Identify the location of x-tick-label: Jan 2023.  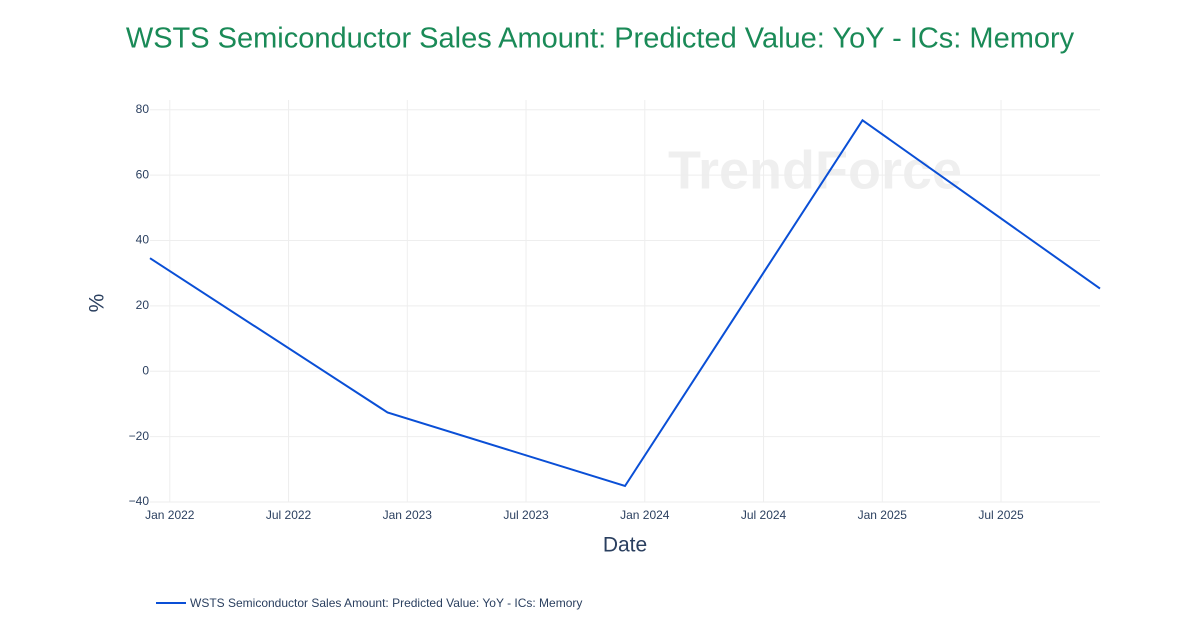
(408, 515).